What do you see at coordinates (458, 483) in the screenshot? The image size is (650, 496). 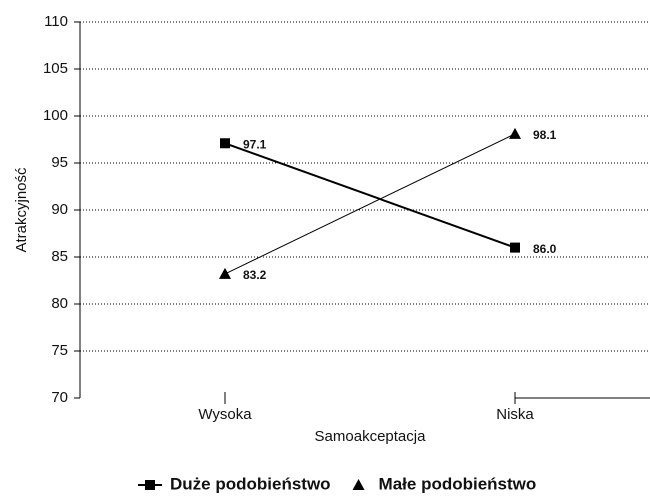 I see `legend-label: Małe podobieństwo` at bounding box center [458, 483].